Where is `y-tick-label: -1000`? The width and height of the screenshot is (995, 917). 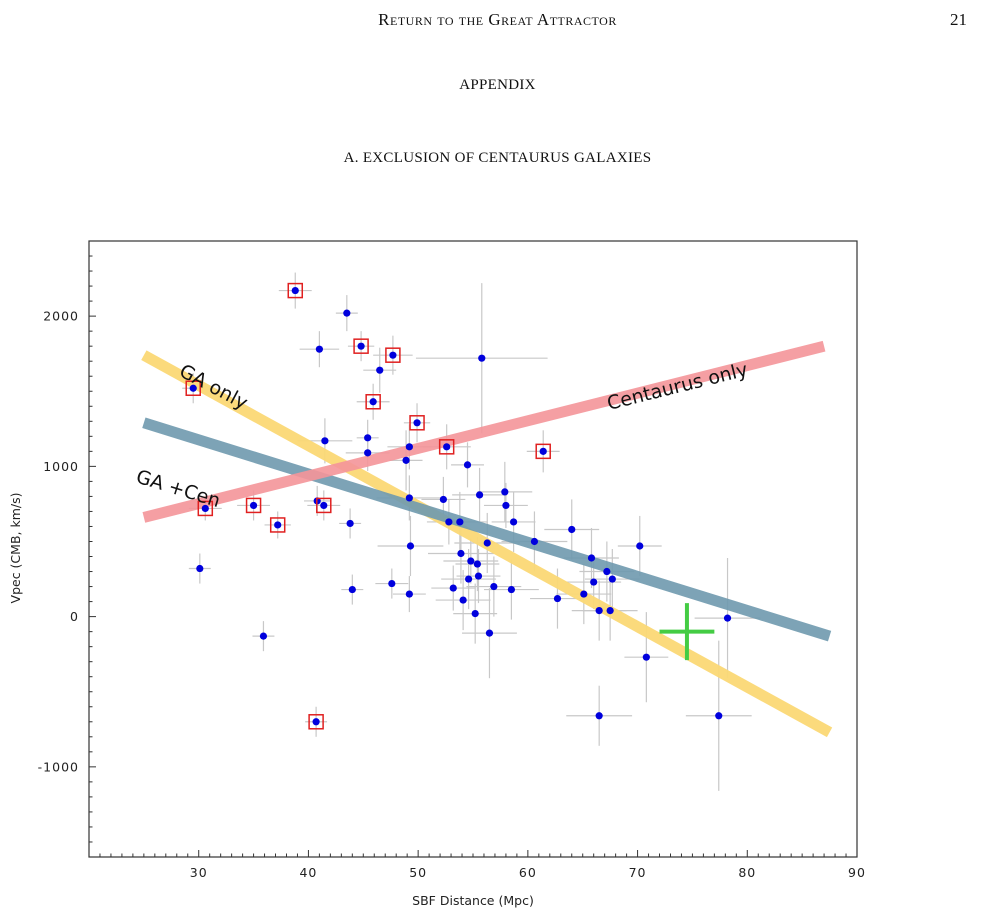
y-tick-label: -1000 is located at coordinates (58, 766).